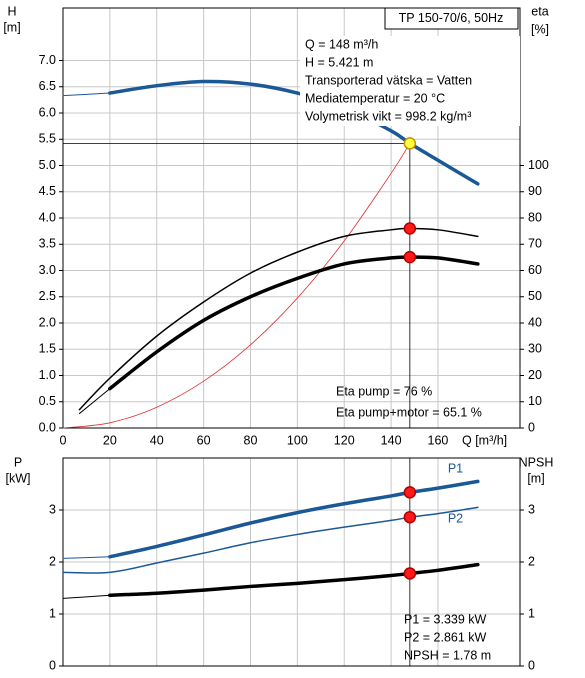  What do you see at coordinates (535, 349) in the screenshot?
I see `y2-tick-label: 30` at bounding box center [535, 349].